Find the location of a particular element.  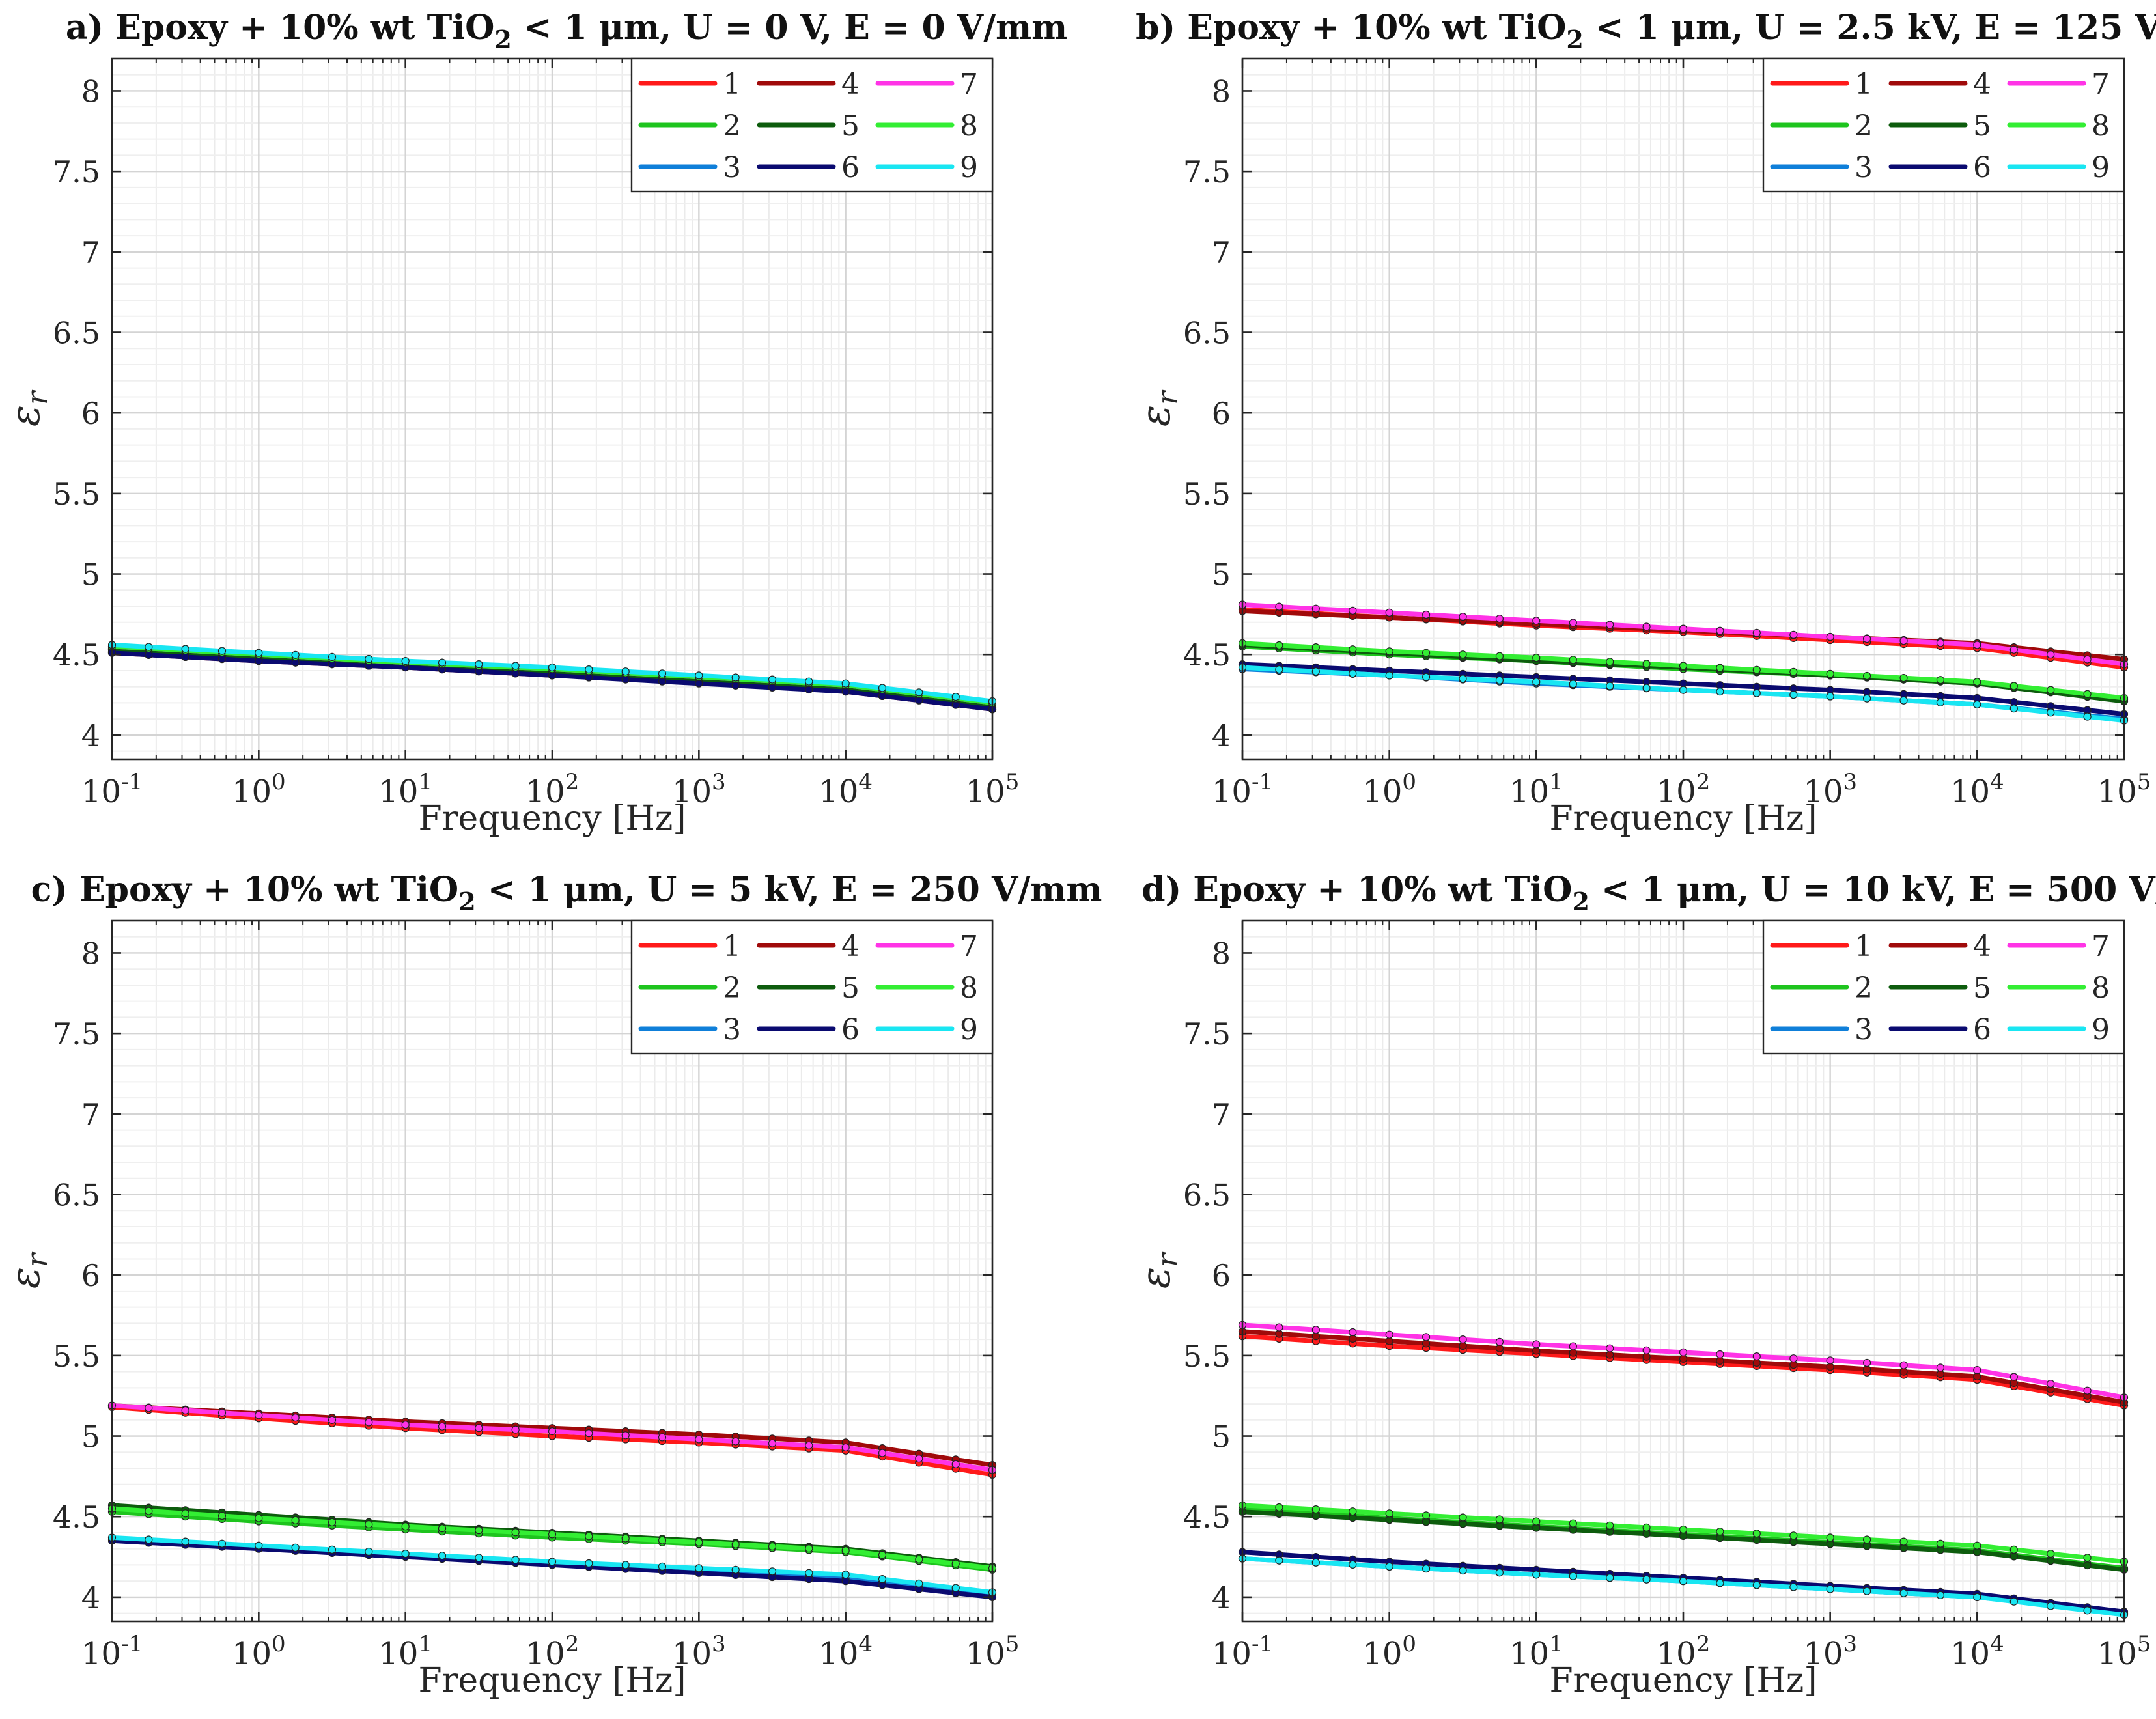

y-tick-label: 5.5 is located at coordinates (77, 1356).